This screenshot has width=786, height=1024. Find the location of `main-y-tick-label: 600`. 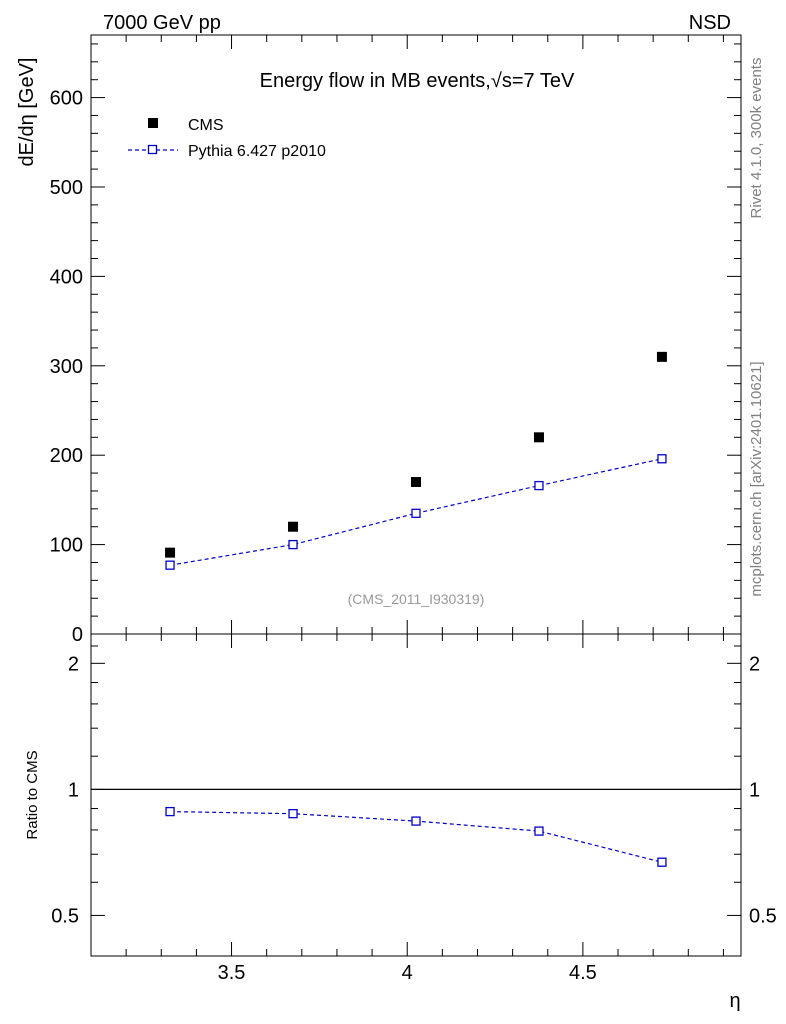

main-y-tick-label: 600 is located at coordinates (66, 99).